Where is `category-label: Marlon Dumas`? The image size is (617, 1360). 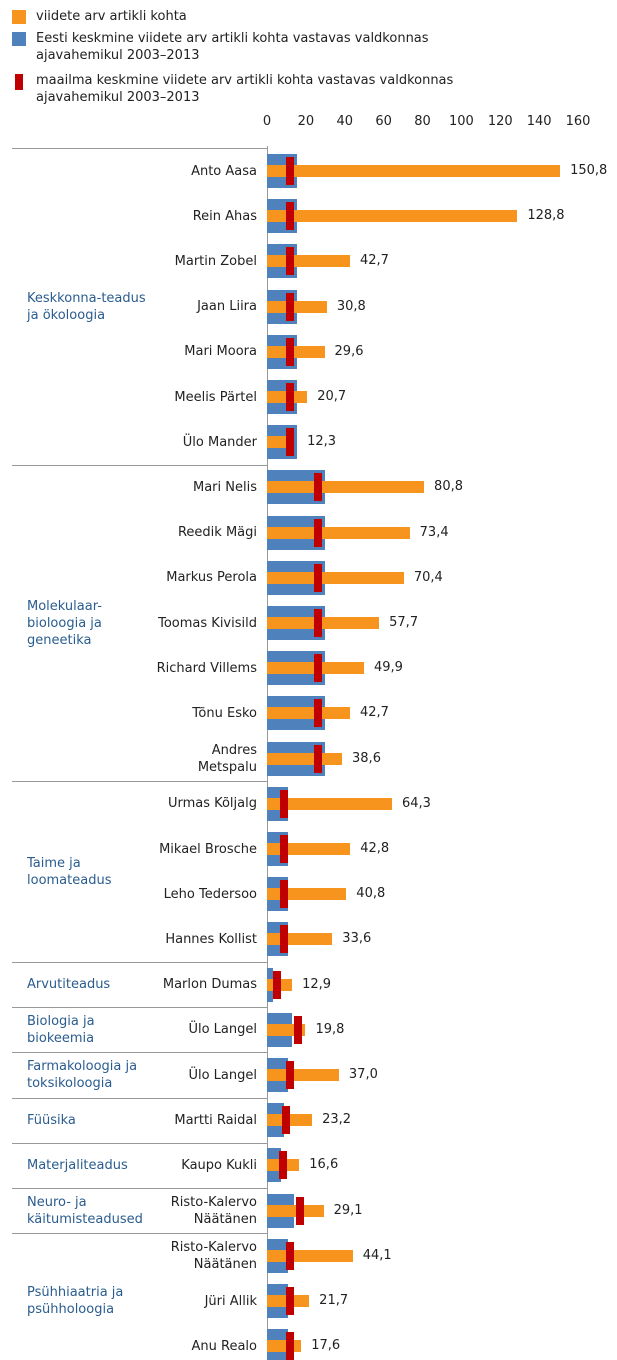
category-label: Marlon Dumas is located at coordinates (209, 985).